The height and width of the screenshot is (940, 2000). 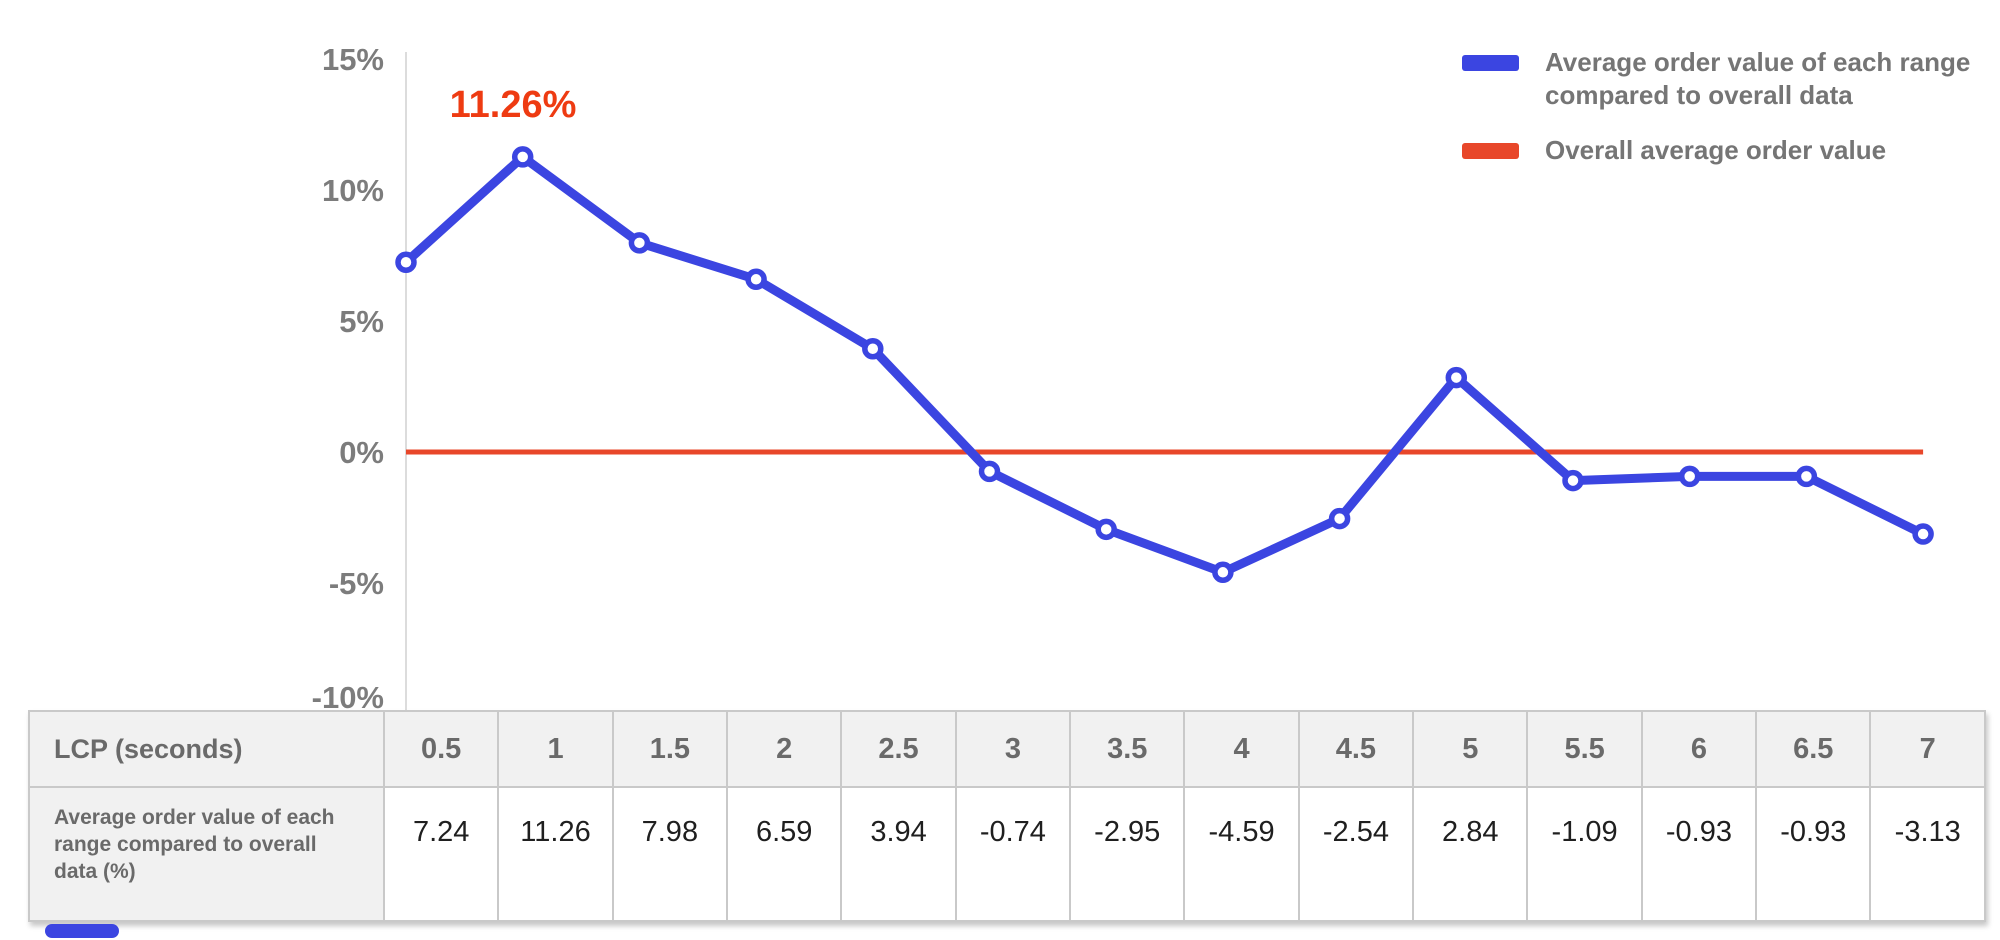 I want to click on lcp-header-cell: 0.5, so click(x=441, y=749).